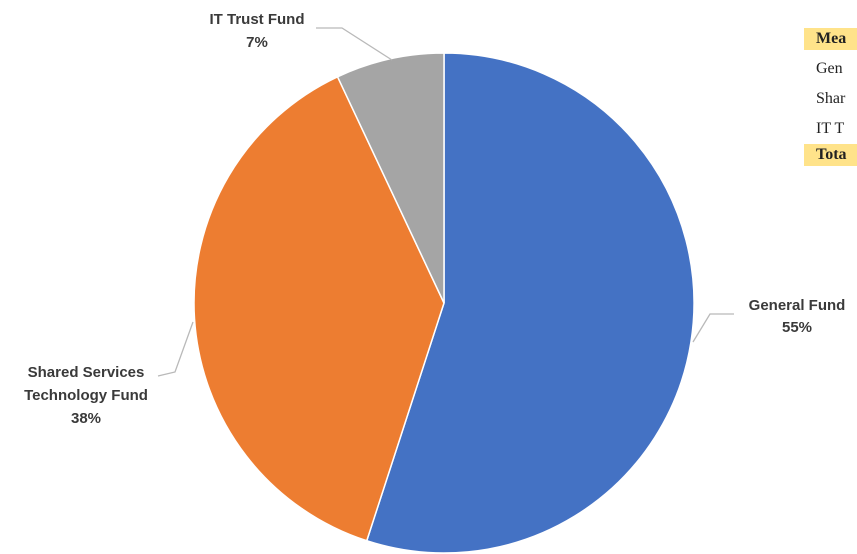  I want to click on label-it-trust-fund-percent: 7%, so click(257, 42).